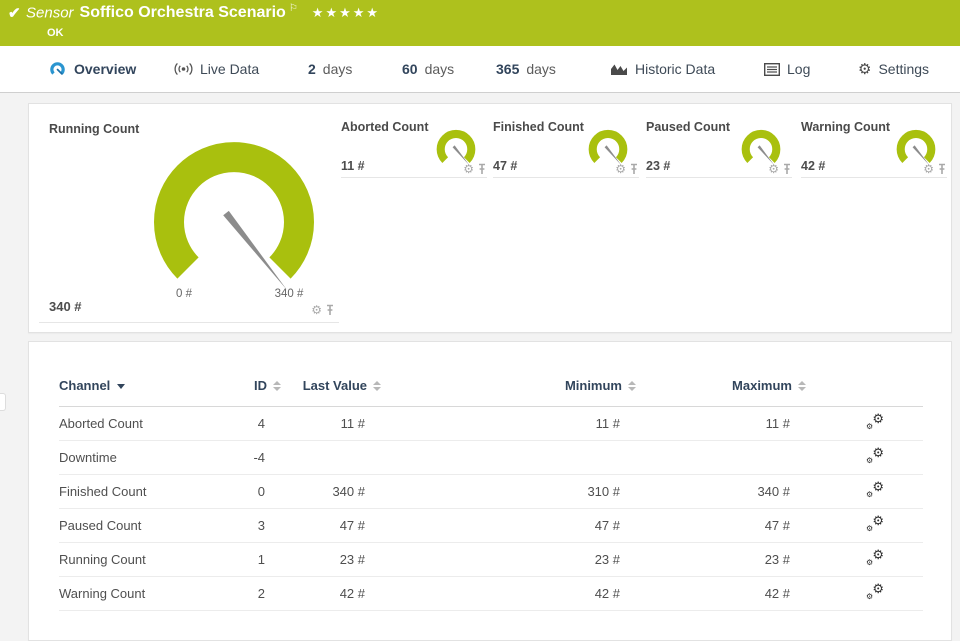 This screenshot has height=641, width=960. I want to click on channel-last-value: 11 #, so click(331, 423).